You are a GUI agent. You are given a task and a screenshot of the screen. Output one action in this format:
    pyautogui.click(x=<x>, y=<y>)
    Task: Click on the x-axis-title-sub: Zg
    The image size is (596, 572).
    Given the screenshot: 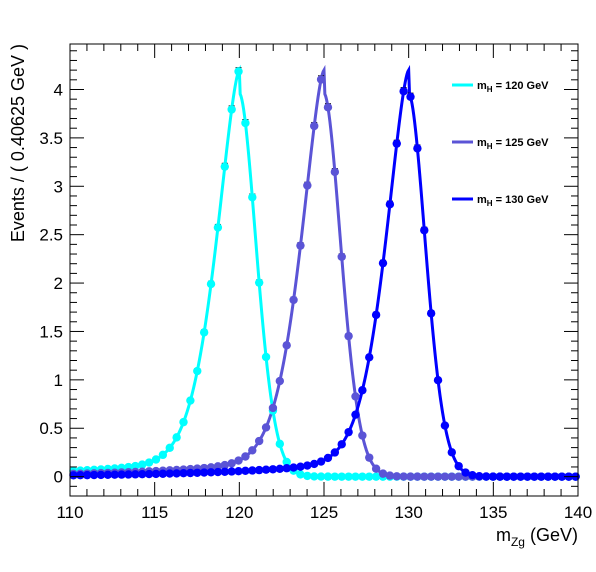 What is the action you would take?
    pyautogui.click(x=518, y=542)
    